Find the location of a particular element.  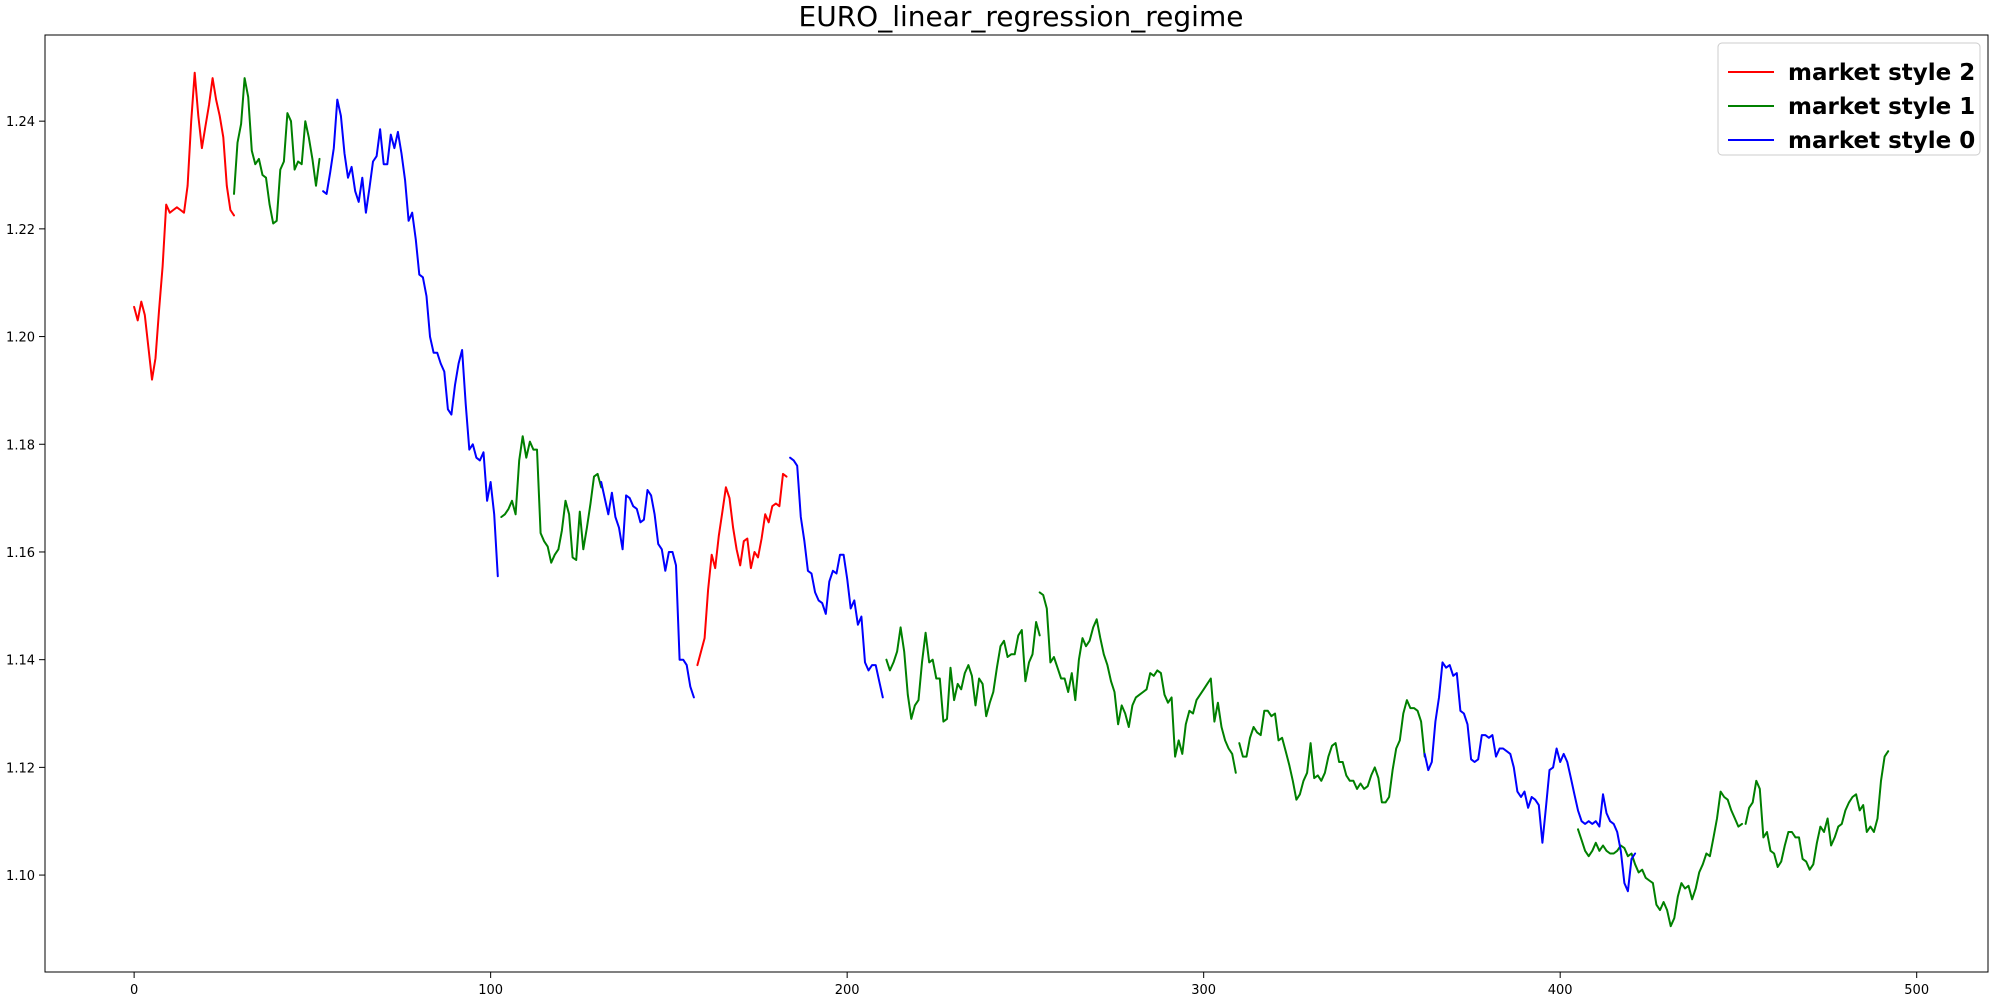

y-tick-label: 1.18 is located at coordinates (20, 445).